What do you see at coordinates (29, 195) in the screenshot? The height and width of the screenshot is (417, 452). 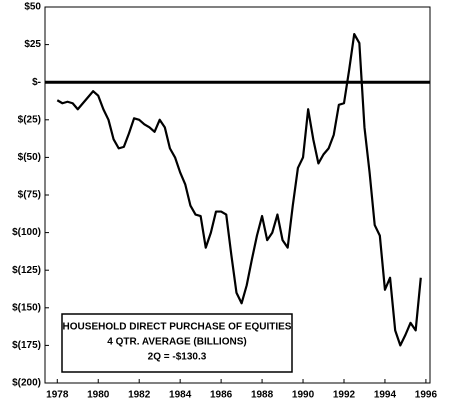 I see `y-tick-label: $(75)` at bounding box center [29, 195].